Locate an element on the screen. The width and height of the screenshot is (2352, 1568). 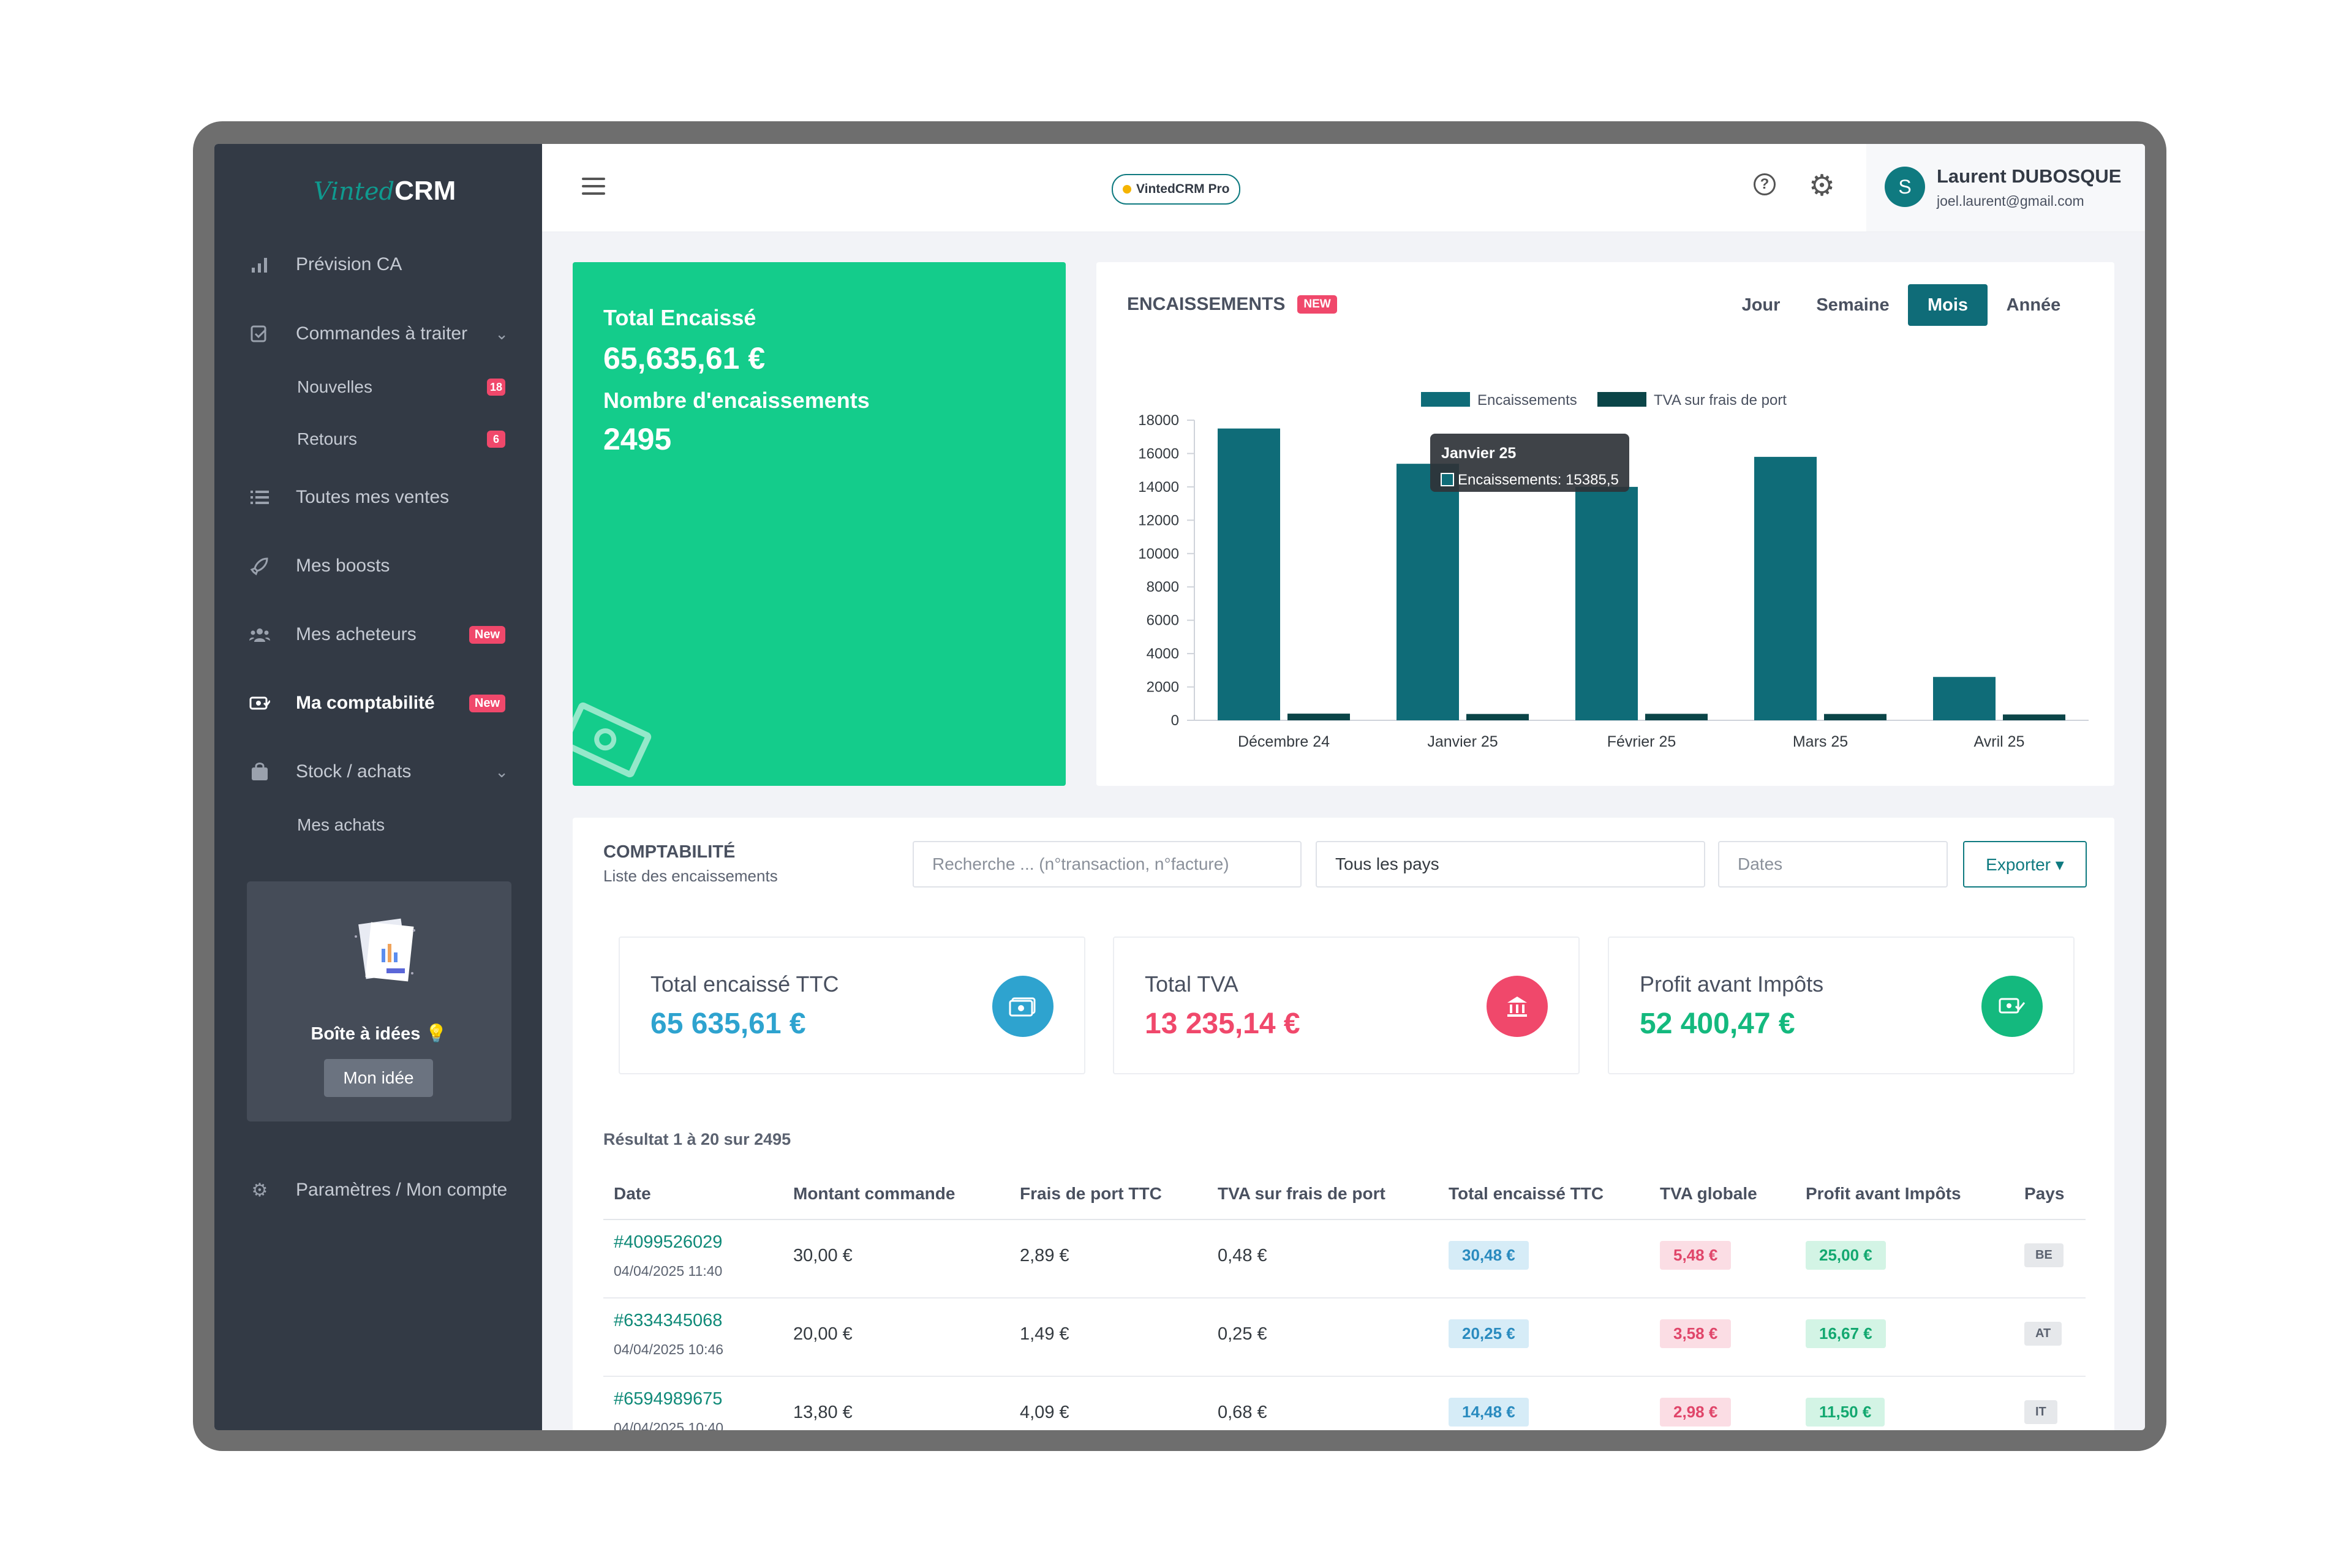
sidebar-item-commandes: Commandes à traiter ⌄ is located at coordinates (379, 333).